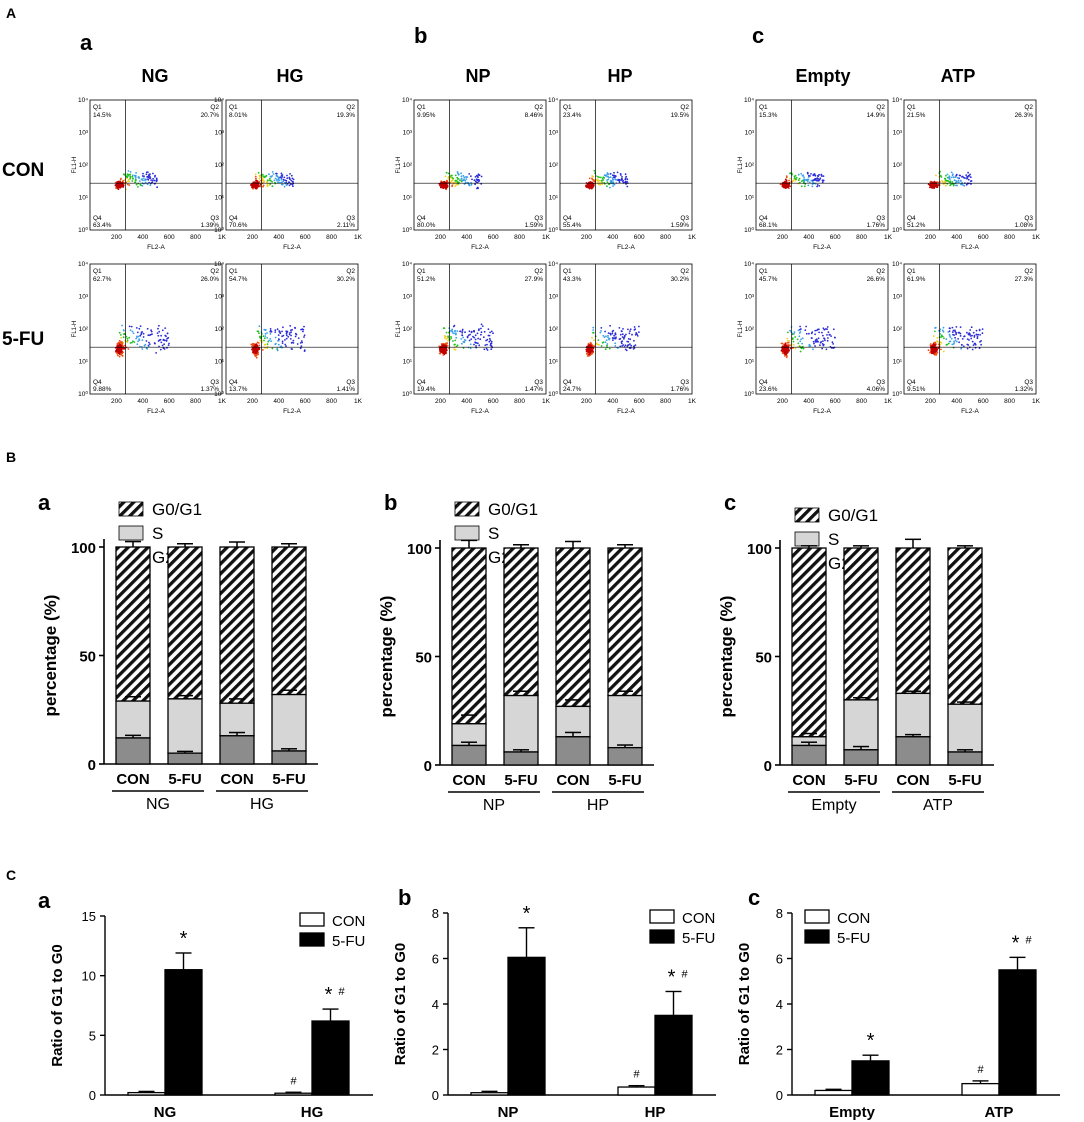  Describe the element at coordinates (404, 897) in the screenshot. I see `sublabel: b` at that location.